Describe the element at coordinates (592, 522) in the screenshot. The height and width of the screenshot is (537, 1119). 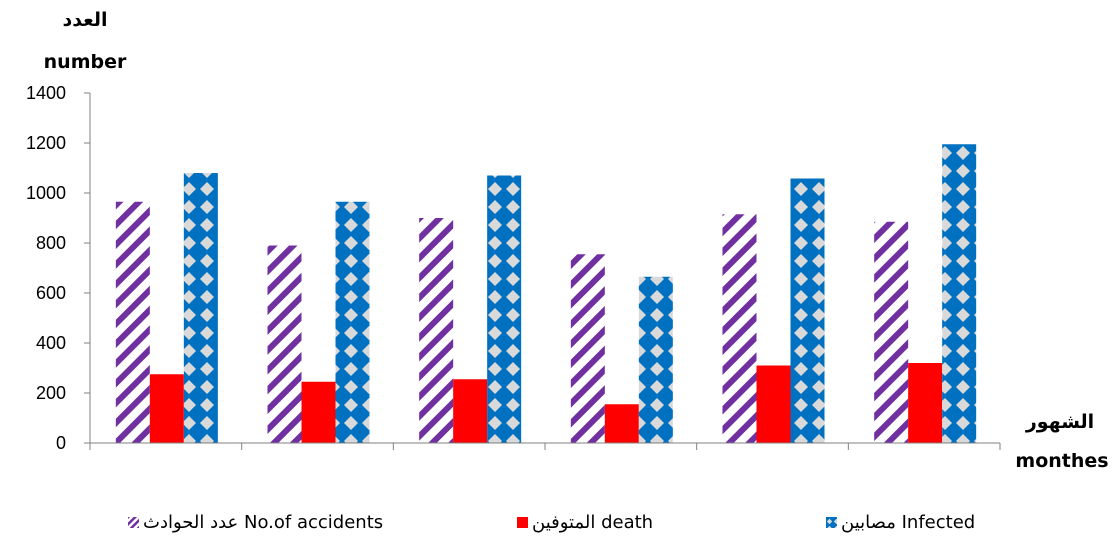
I see `legend-label: المتوفين death` at that location.